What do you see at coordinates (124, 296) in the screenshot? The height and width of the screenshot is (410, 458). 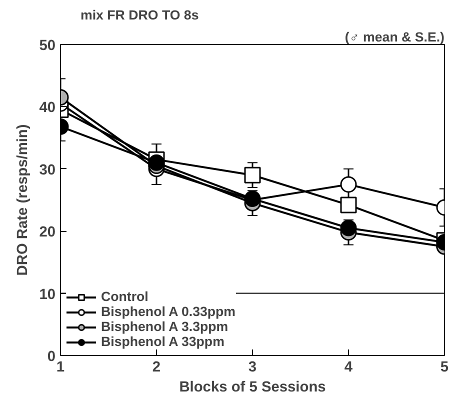 I see `legend-label: Control` at bounding box center [124, 296].